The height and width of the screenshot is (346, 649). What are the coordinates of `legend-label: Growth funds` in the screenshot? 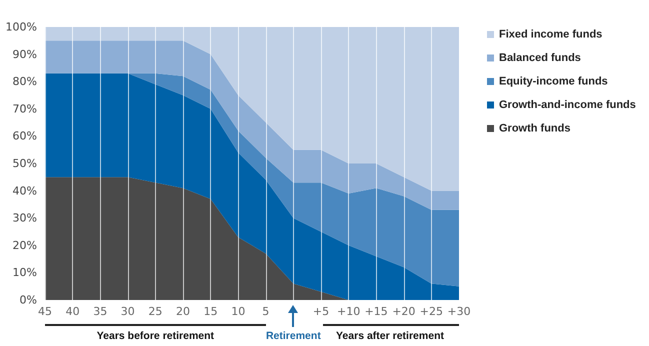 It's located at (534, 128).